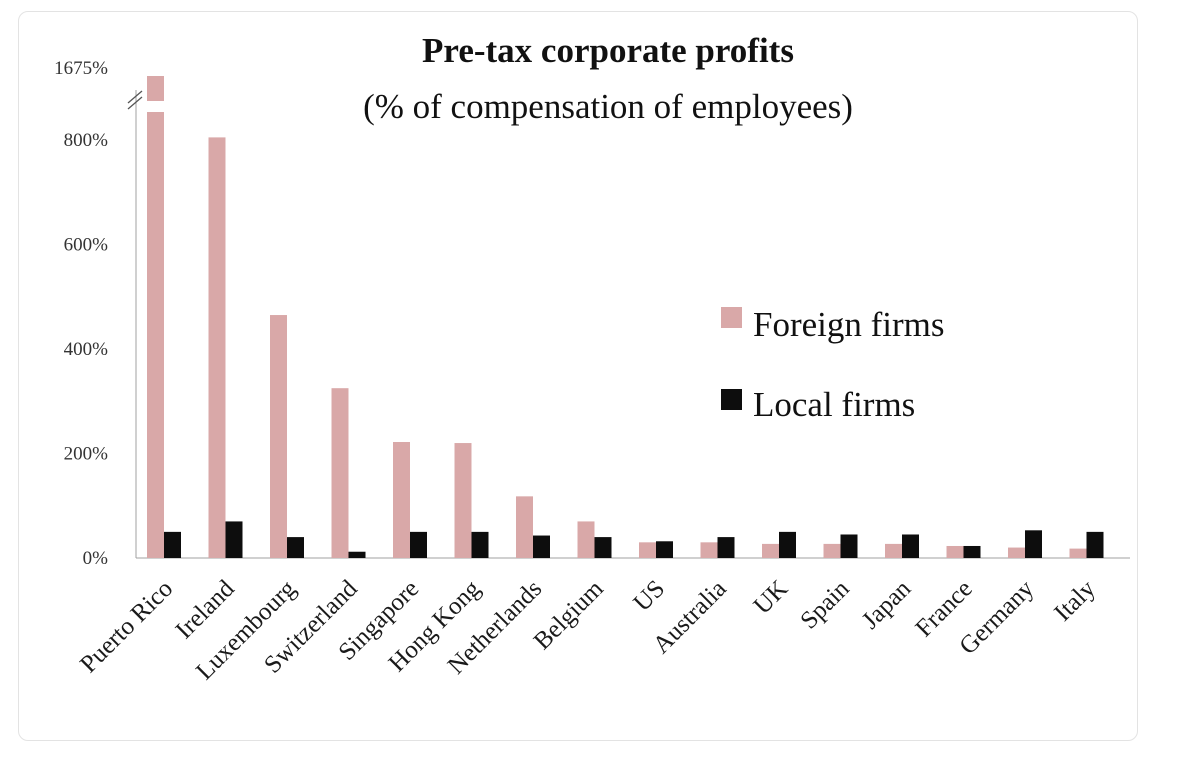 The width and height of the screenshot is (1194, 766). I want to click on x-tick-label: Japan, so click(887, 605).